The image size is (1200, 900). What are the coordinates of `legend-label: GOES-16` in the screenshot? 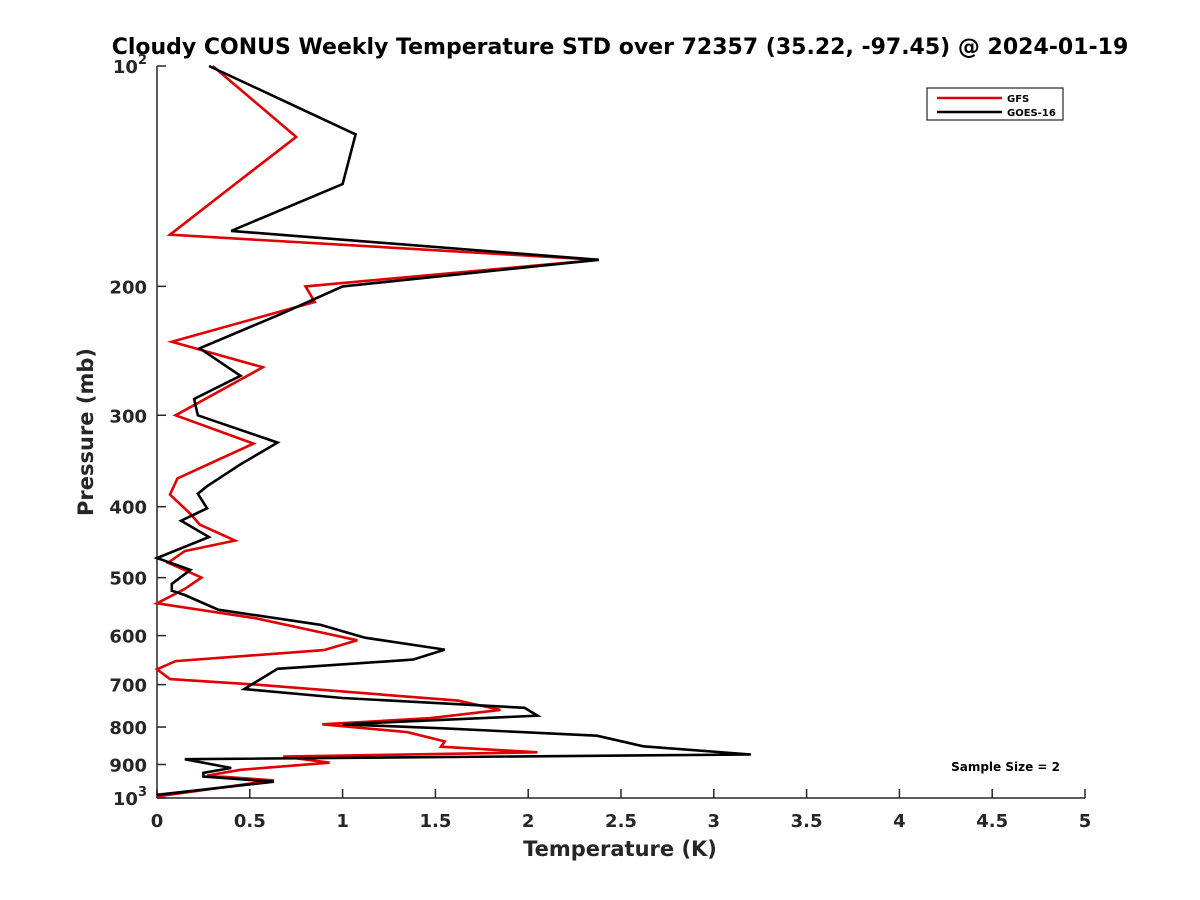 It's located at (1031, 113).